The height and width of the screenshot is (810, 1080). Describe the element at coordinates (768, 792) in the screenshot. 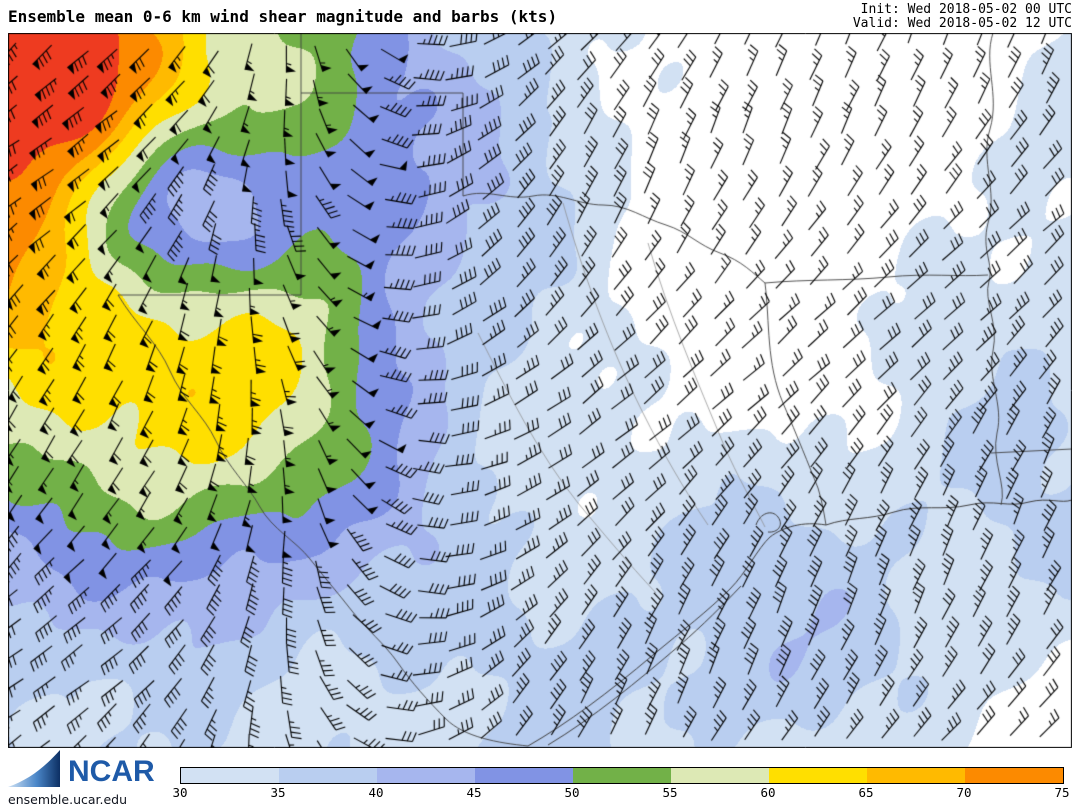

I see `colorbar-tick-label: 60` at that location.